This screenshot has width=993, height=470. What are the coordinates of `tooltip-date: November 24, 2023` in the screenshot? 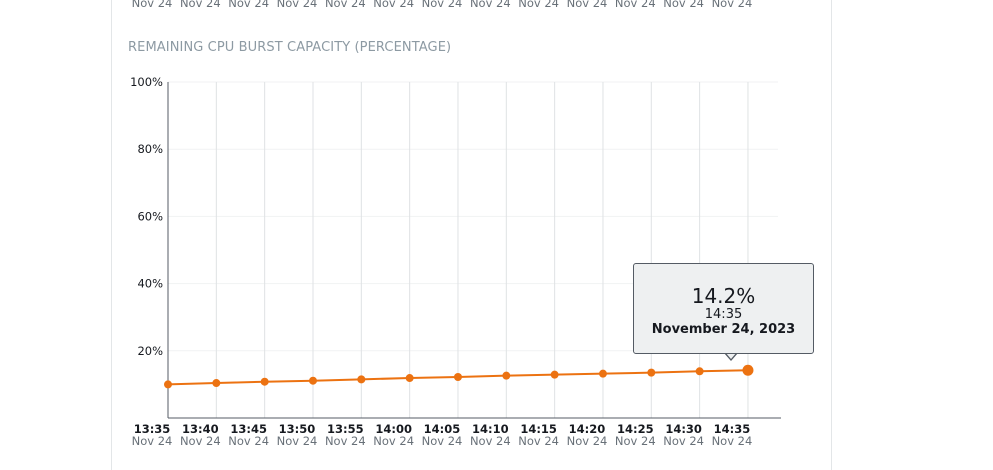 It's located at (723, 329).